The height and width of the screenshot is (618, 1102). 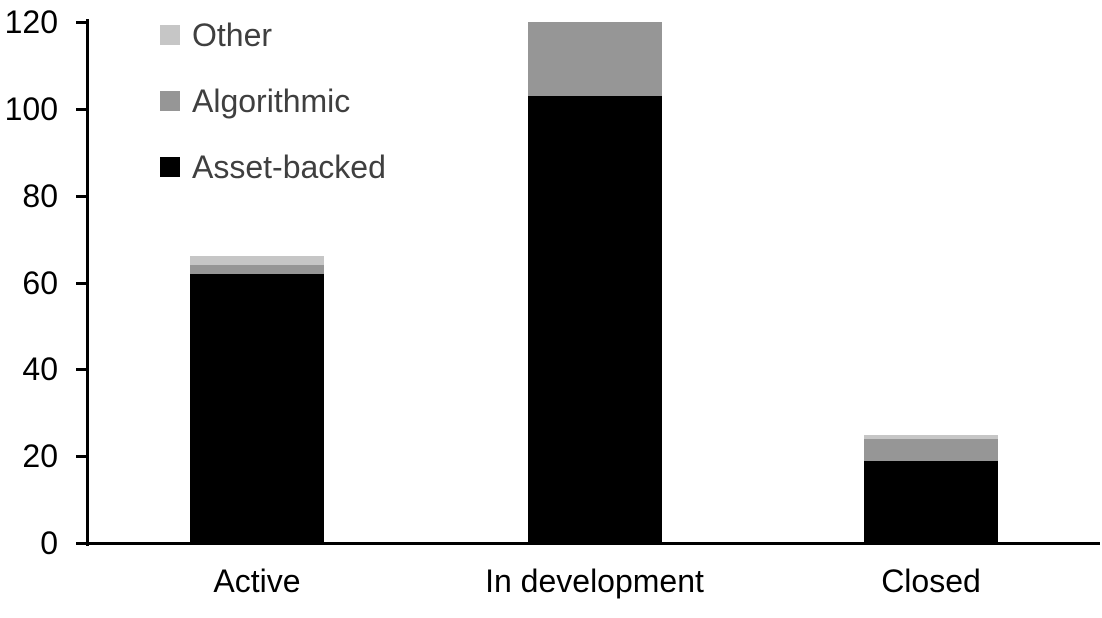 What do you see at coordinates (257, 581) in the screenshot?
I see `x-category-label-active: Active` at bounding box center [257, 581].